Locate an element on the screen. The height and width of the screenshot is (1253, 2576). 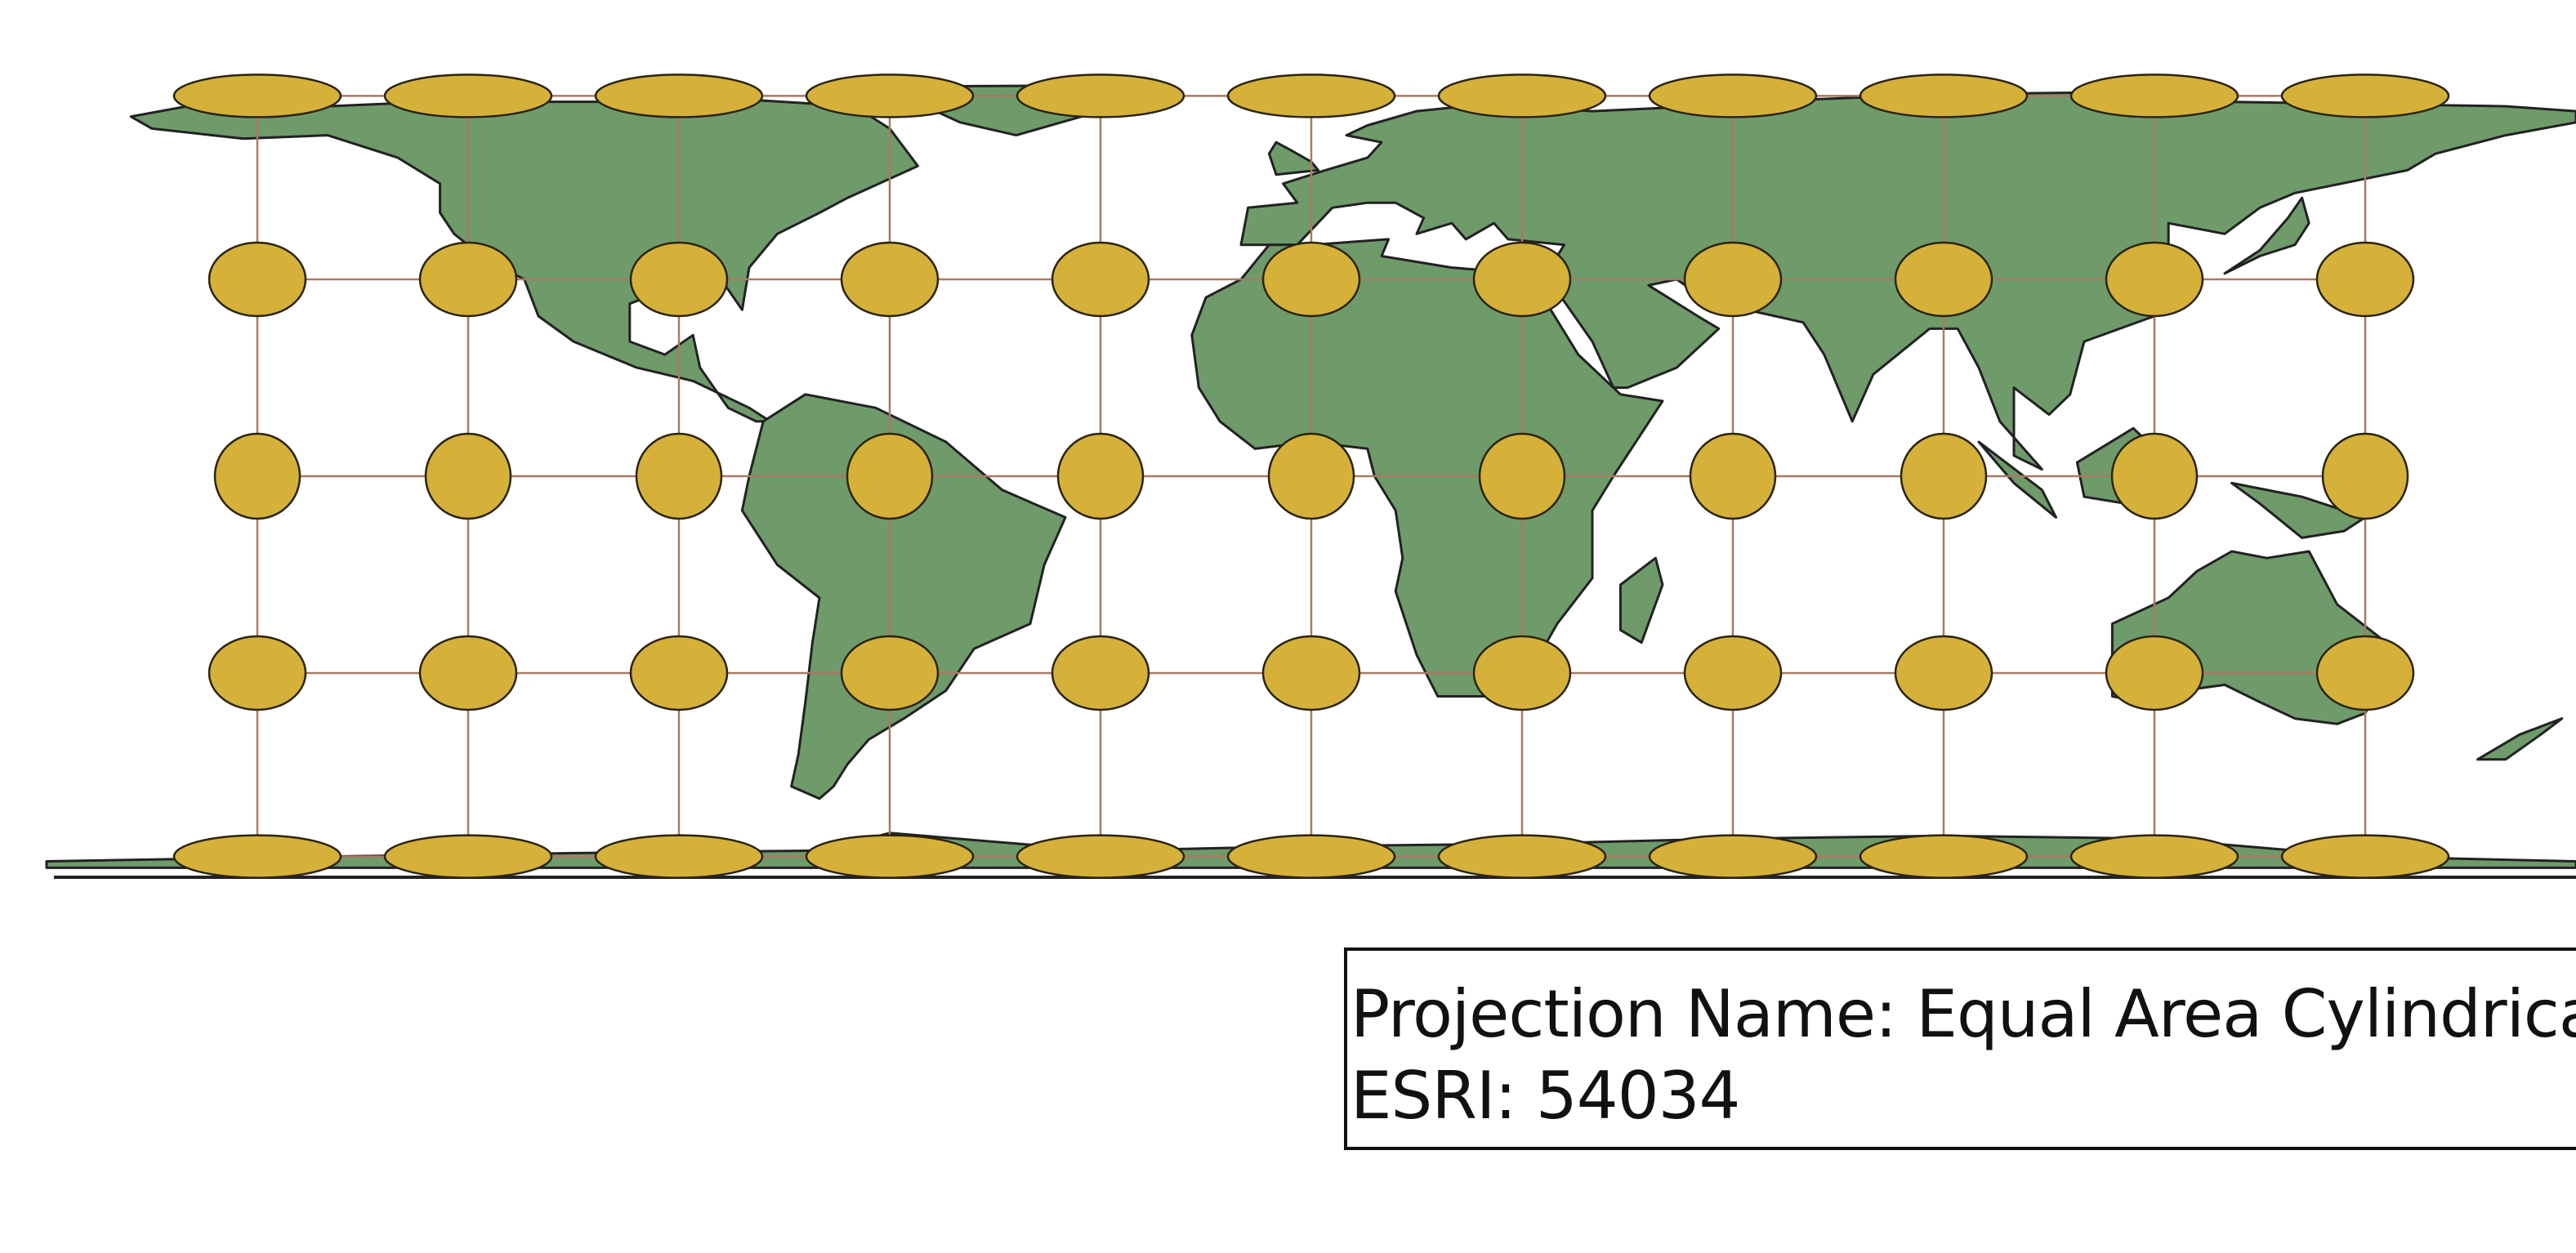
new-zealand-landmass is located at coordinates (2520, 739).